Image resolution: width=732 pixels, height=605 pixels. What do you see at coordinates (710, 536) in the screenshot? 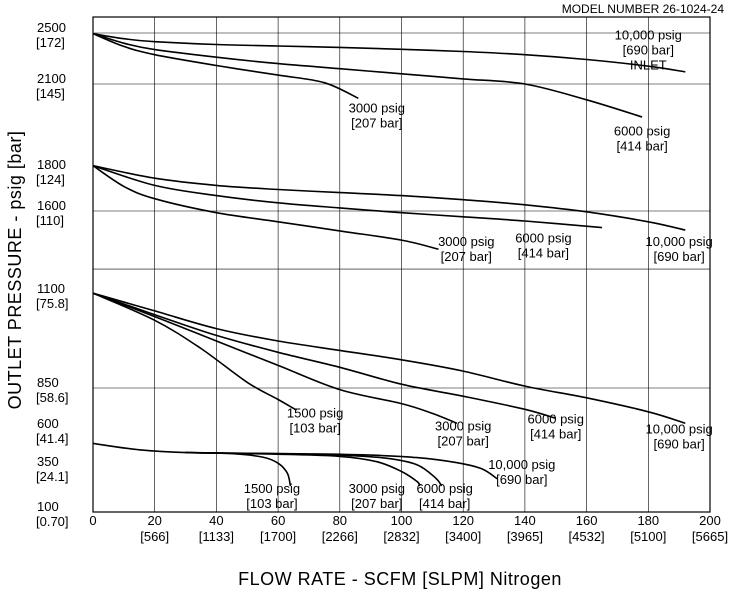
I see `x-tick-sublabel: [5665]` at bounding box center [710, 536].